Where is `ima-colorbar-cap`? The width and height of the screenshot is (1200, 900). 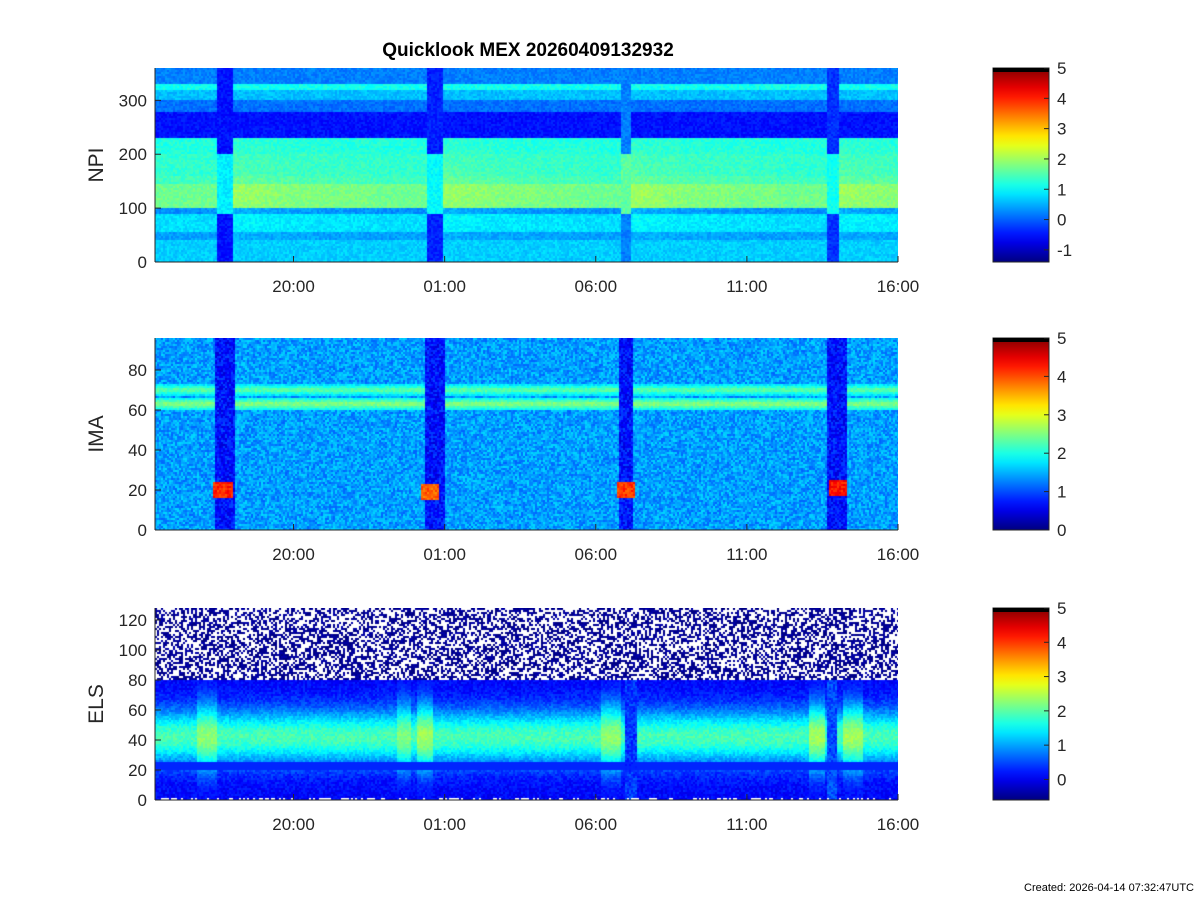
ima-colorbar-cap is located at coordinates (1021, 340).